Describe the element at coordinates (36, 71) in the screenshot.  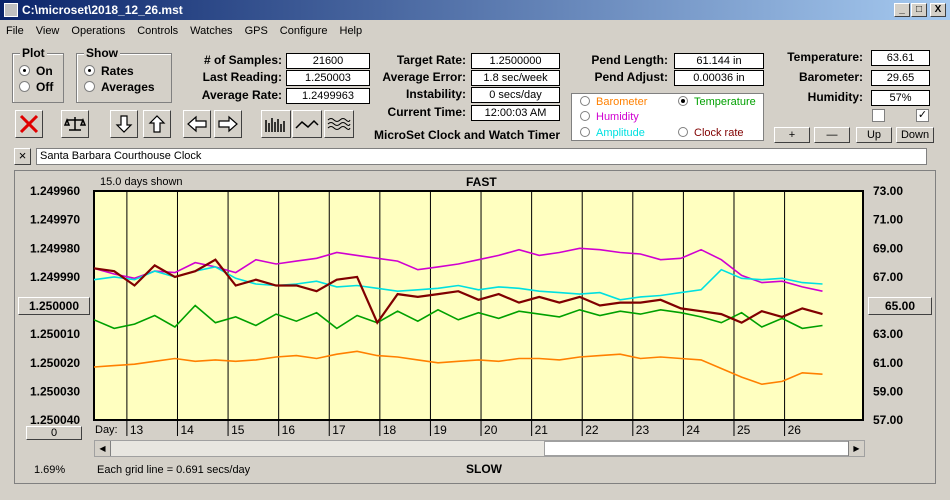
I see `plot-on-radio: On` at that location.